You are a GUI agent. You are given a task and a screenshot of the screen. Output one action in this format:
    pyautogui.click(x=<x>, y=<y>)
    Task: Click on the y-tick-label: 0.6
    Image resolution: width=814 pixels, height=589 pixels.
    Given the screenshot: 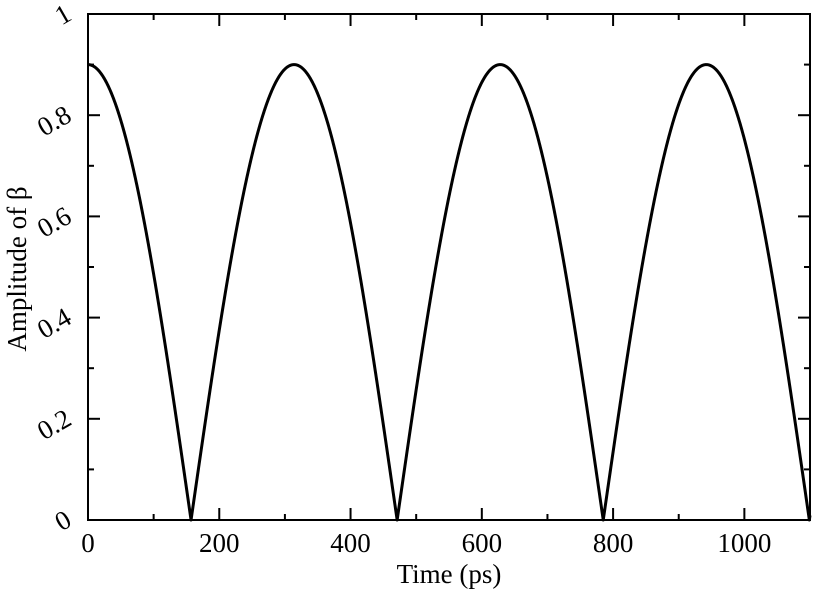 What is the action you would take?
    pyautogui.click(x=54, y=222)
    